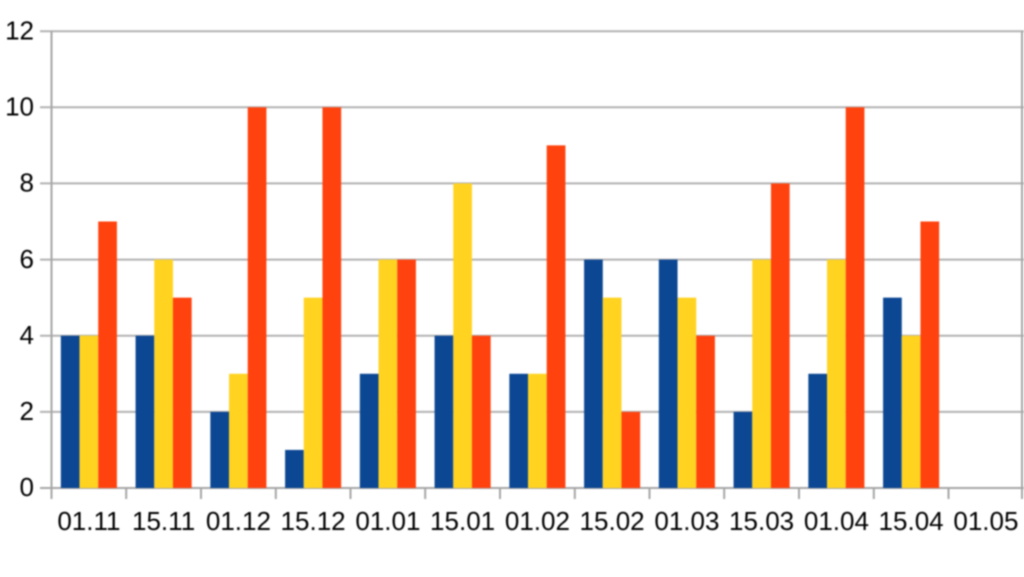 Image resolution: width=1024 pixels, height=577 pixels. What do you see at coordinates (238, 521) in the screenshot?
I see `svg-text: 01.12` at bounding box center [238, 521].